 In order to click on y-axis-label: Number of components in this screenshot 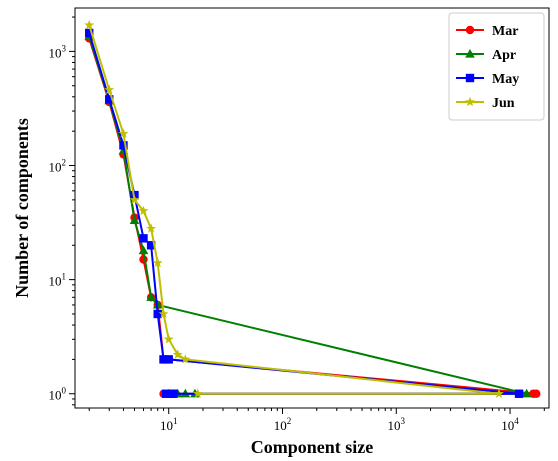, I will do `click(22, 208)`.